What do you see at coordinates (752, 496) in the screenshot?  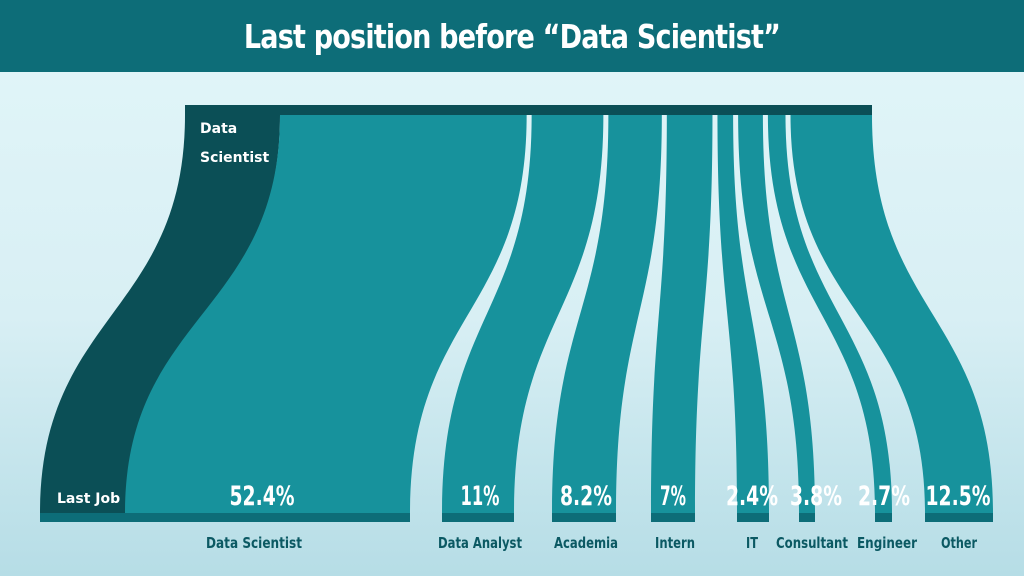 I see `value-label-it: 2.4%` at bounding box center [752, 496].